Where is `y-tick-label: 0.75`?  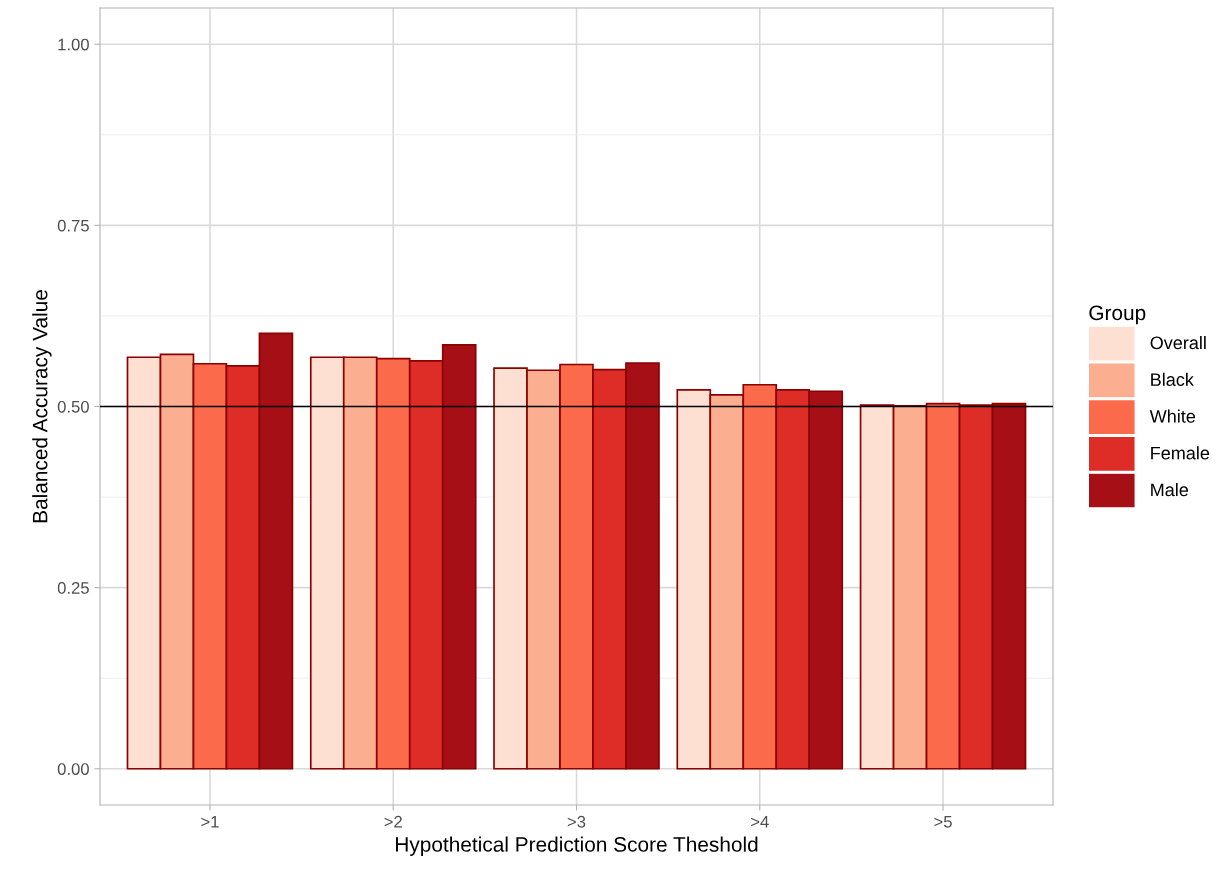
y-tick-label: 0.75 is located at coordinates (73, 225).